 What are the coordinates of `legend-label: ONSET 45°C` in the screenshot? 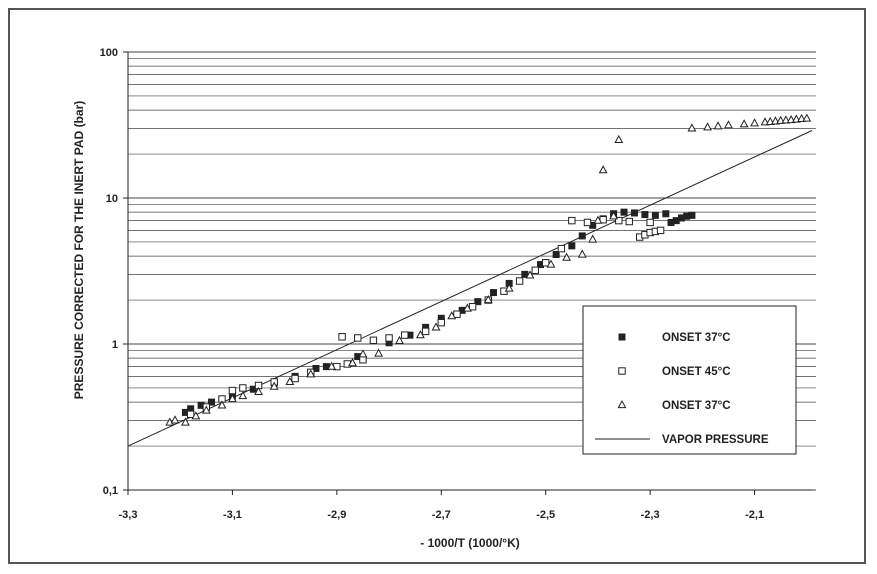 It's located at (696, 372).